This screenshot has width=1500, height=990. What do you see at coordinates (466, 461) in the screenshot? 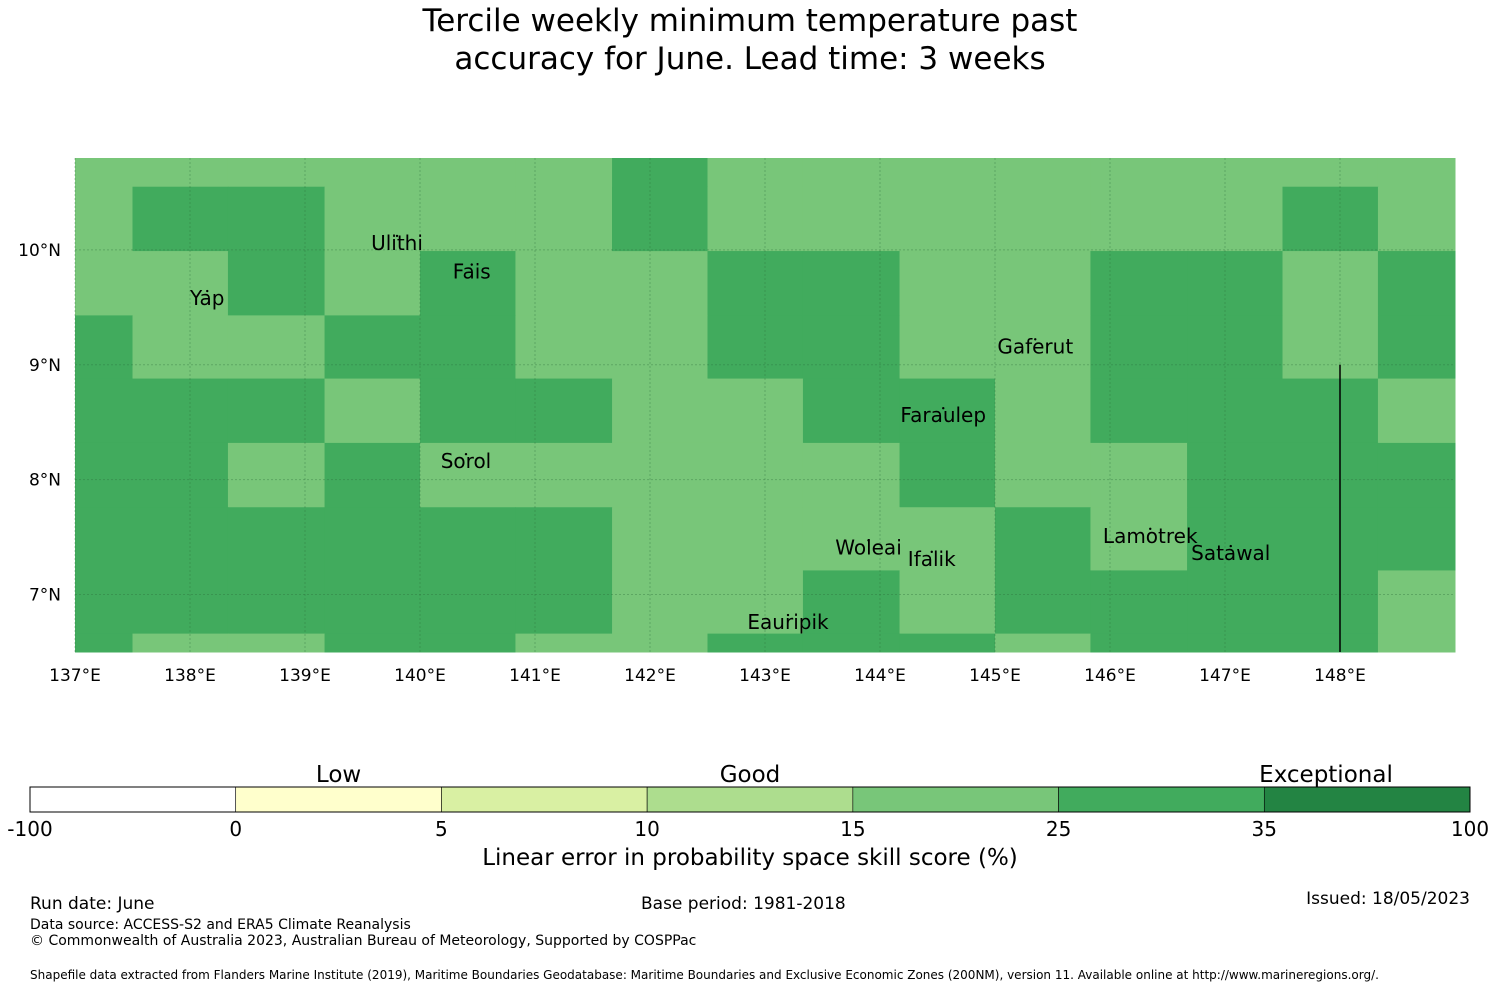
I see `place-label: Sorol` at bounding box center [466, 461].